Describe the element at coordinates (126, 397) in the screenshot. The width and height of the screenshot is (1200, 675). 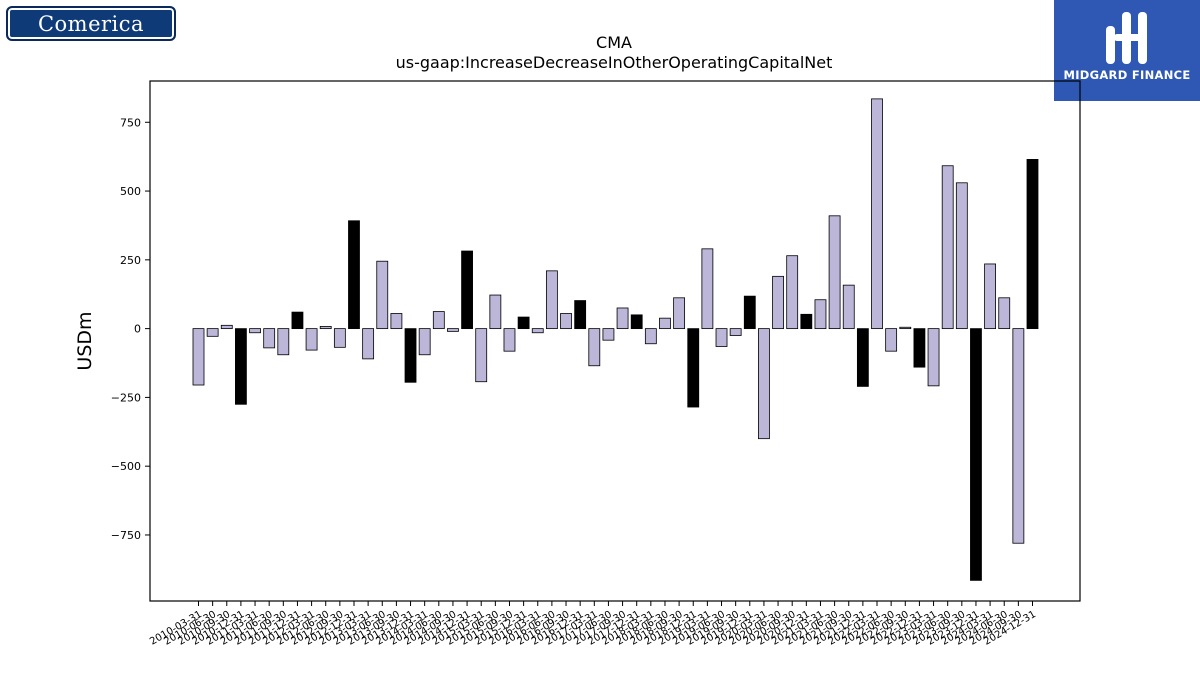
I see `y-tick-label: −250` at that location.